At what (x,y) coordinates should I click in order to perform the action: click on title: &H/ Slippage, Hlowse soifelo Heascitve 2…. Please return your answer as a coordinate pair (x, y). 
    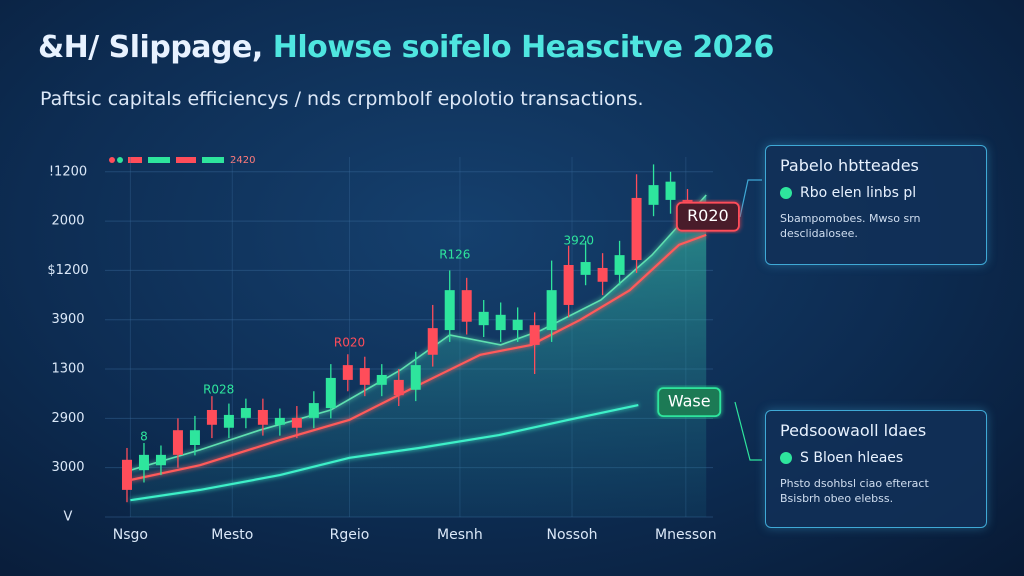
    Looking at the image, I should click on (406, 47).